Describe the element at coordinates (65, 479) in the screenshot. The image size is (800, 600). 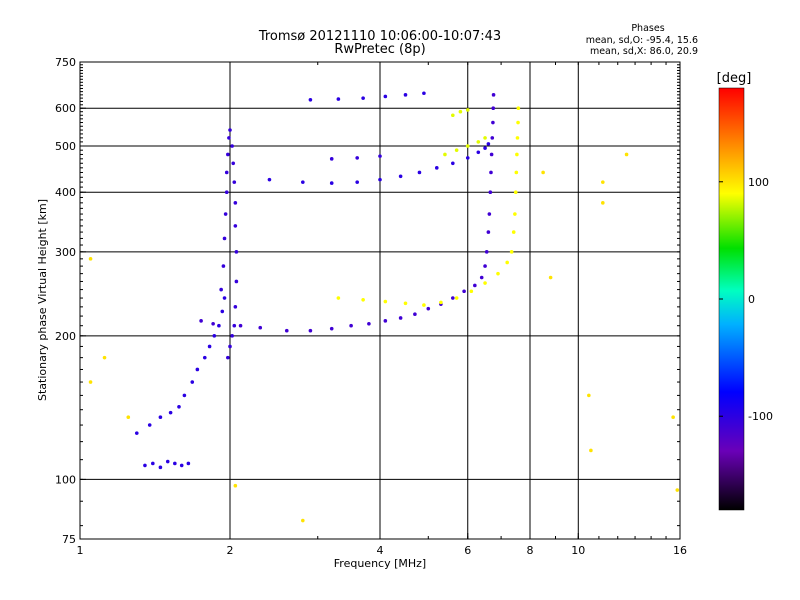
I see `y-tick-label: 100` at that location.